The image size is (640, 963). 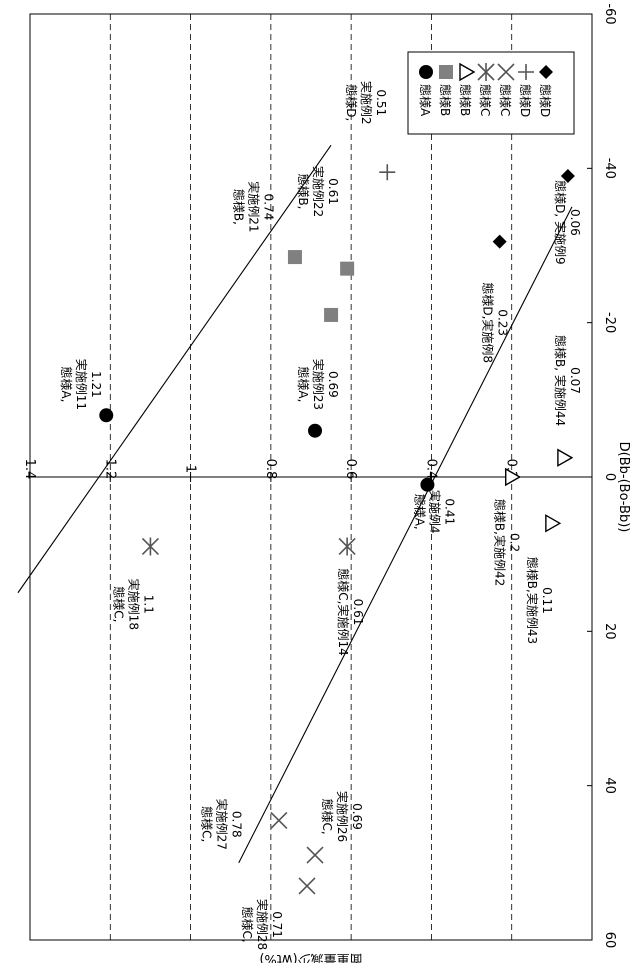 What do you see at coordinates (343, 611) in the screenshot?
I see `point-annotation: 態様C,実施例14` at bounding box center [343, 611].